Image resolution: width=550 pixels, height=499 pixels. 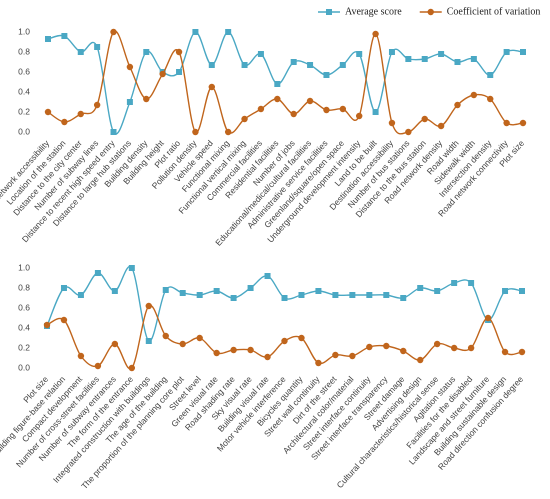 What do you see at coordinates (494, 11) in the screenshot?
I see `legend-label: Coefficient of variation` at bounding box center [494, 11].